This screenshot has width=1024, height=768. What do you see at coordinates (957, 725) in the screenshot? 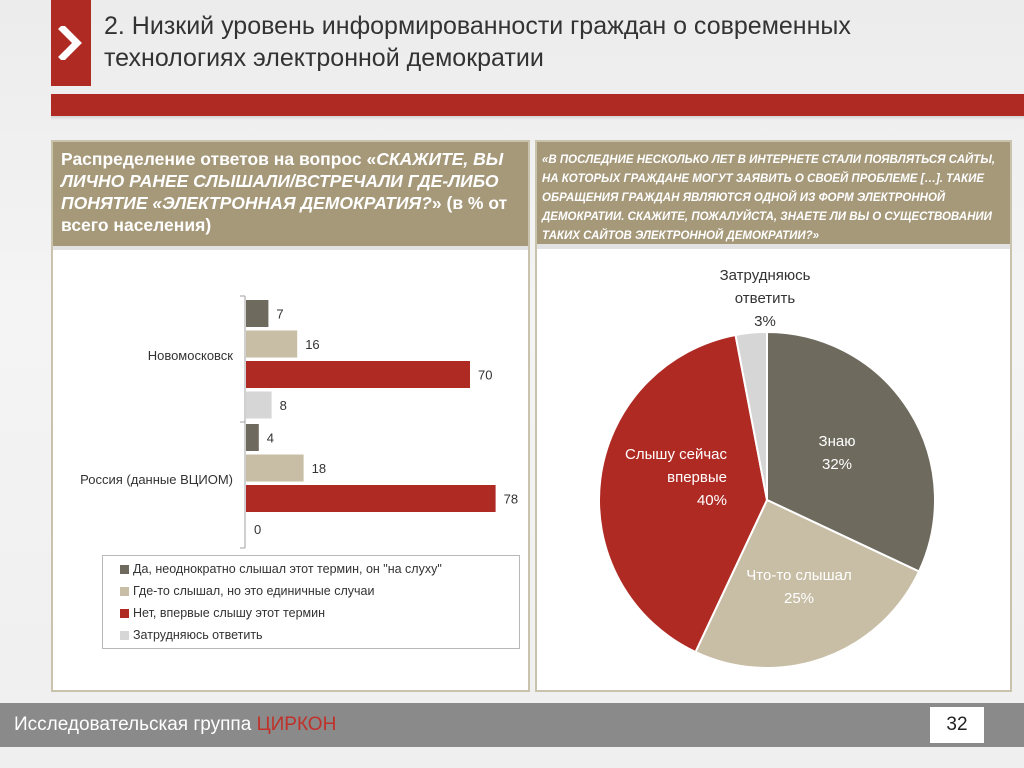
I see `page-number: 32` at bounding box center [957, 725].